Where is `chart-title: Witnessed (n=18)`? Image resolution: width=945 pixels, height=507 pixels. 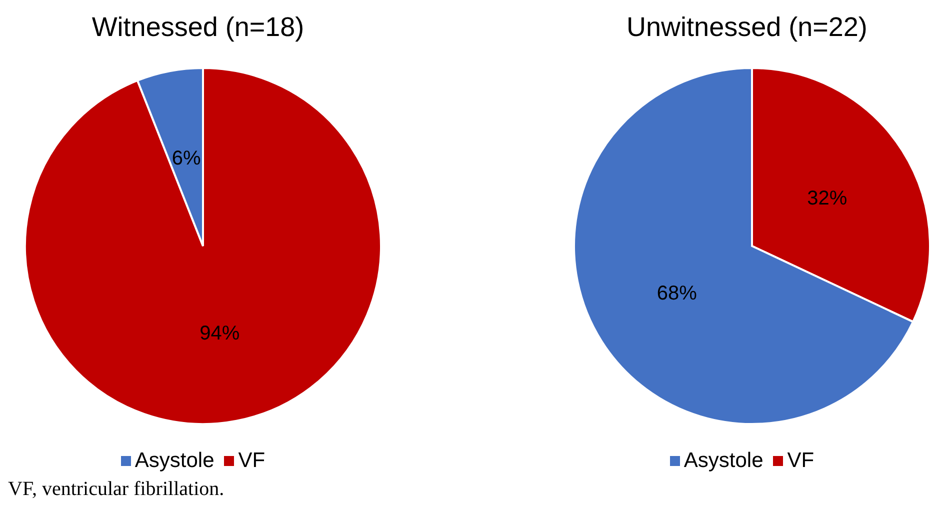 chart-title: Witnessed (n=18) is located at coordinates (198, 27).